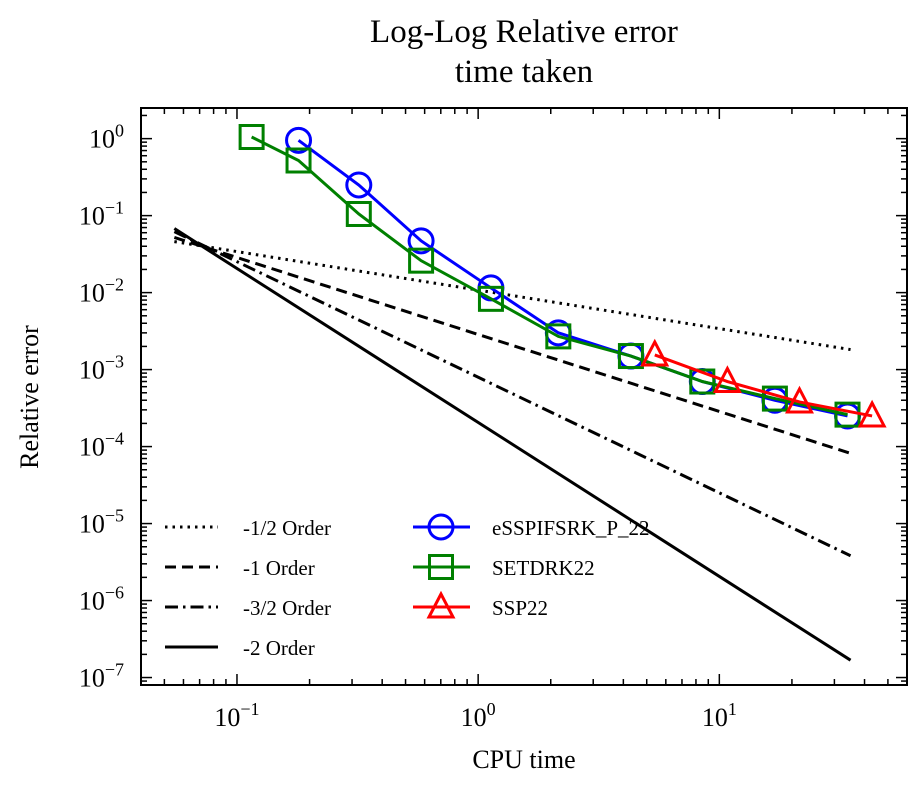  Describe the element at coordinates (520, 608) in the screenshot. I see `legend-label: SSP22` at that location.